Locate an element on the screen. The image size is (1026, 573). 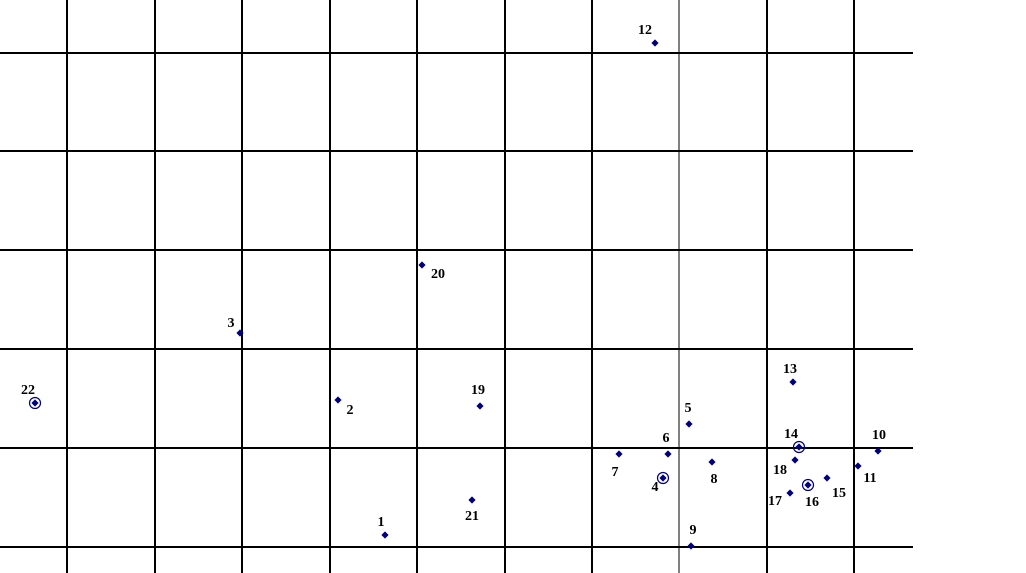
point-14-label: 14 is located at coordinates (791, 434).